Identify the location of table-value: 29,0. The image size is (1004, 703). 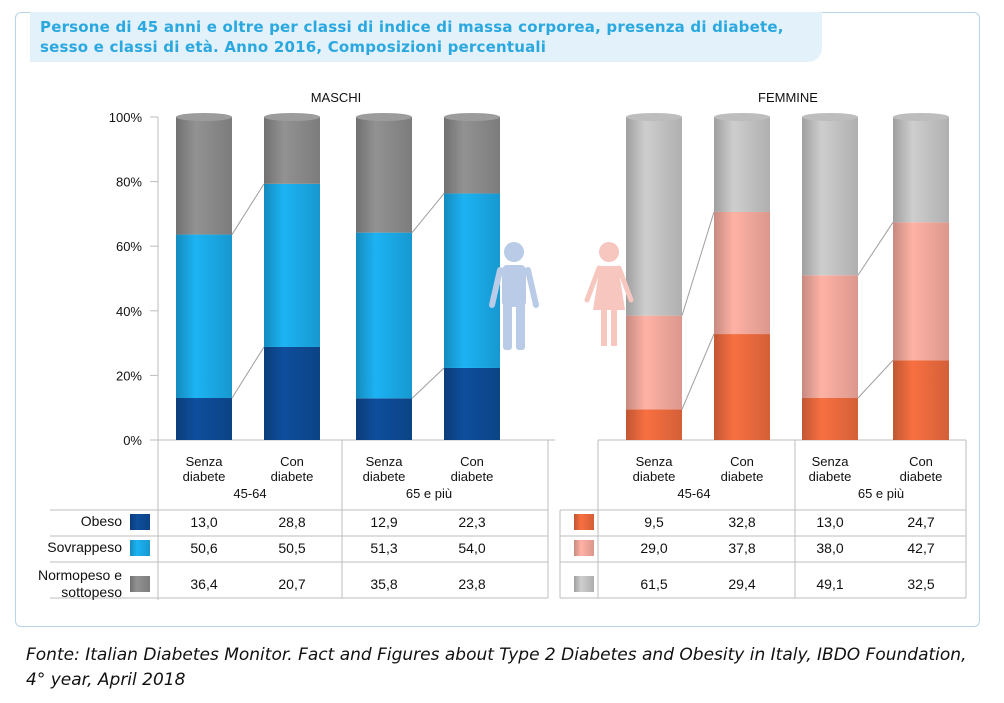
(653, 548).